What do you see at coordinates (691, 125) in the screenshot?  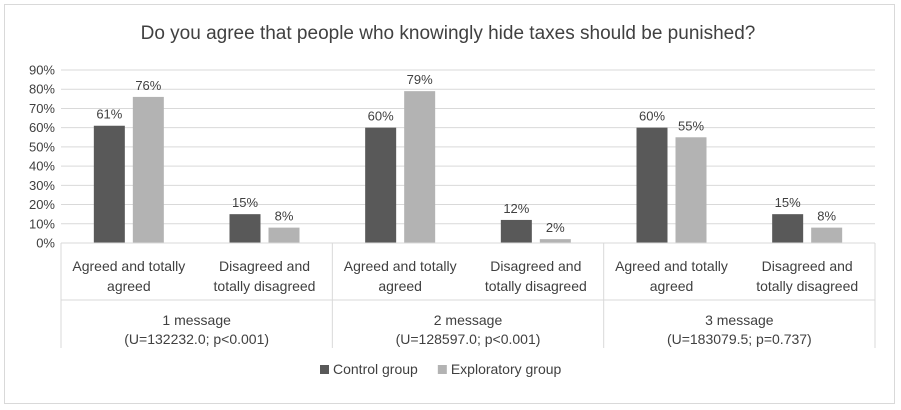 I see `data-label: 55%` at bounding box center [691, 125].